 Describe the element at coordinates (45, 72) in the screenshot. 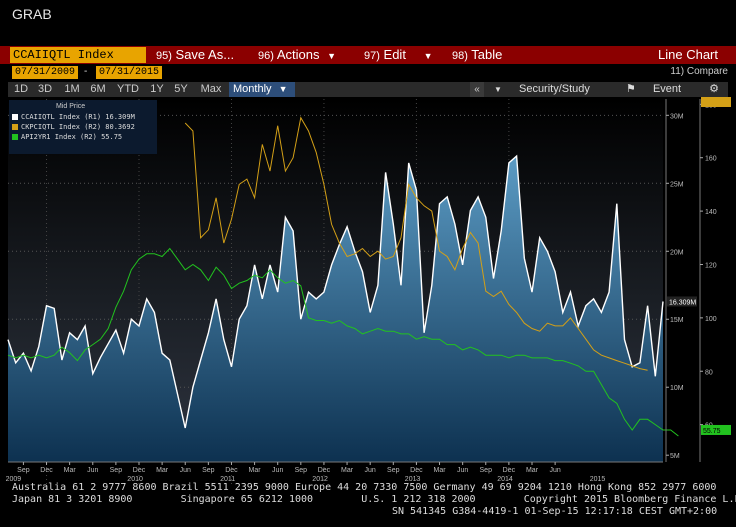

I see `start-date-field: 07/31/2009` at that location.